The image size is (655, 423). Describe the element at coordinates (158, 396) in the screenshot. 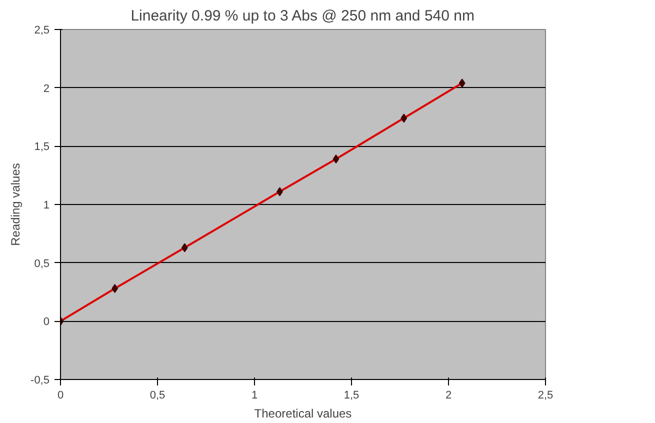

I see `x-tick-label: 0,5` at that location.